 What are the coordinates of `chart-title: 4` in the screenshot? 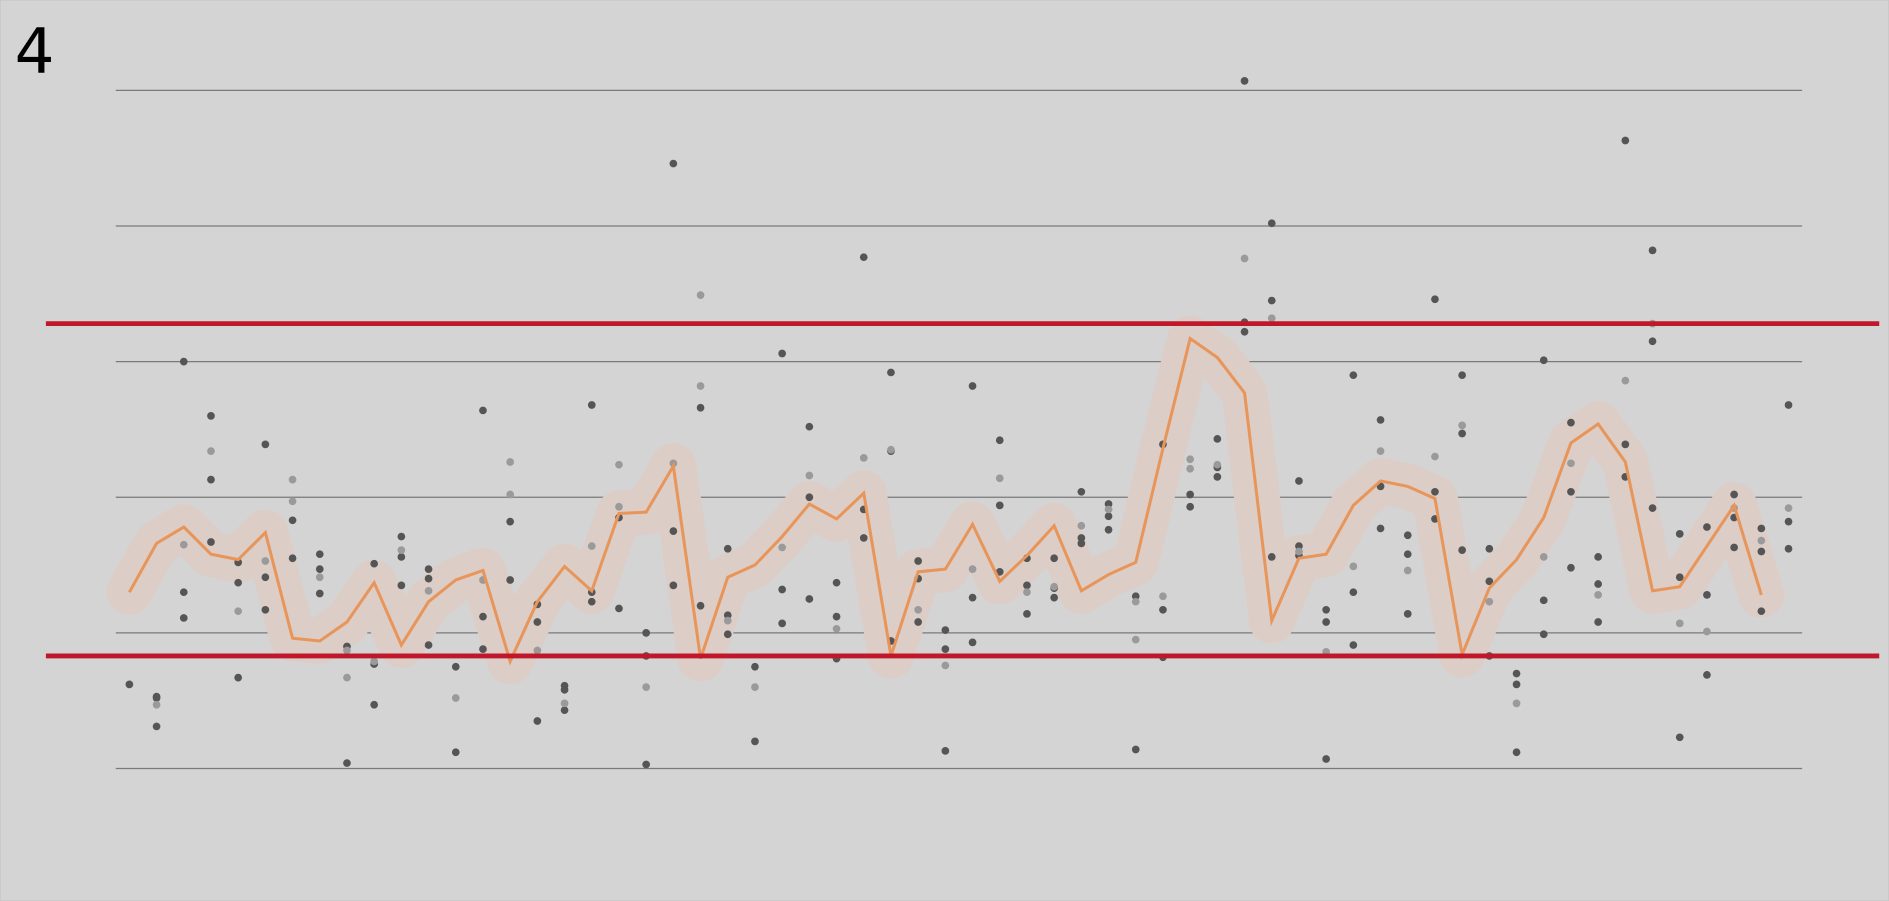 It's located at (35, 50).